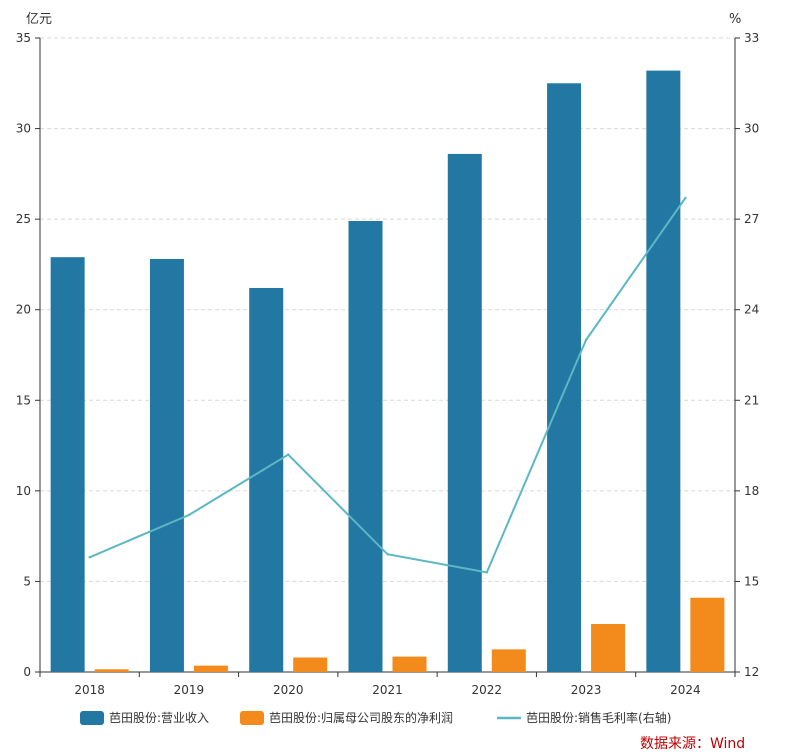  Describe the element at coordinates (751, 491) in the screenshot. I see `right-tick-label: 18` at that location.